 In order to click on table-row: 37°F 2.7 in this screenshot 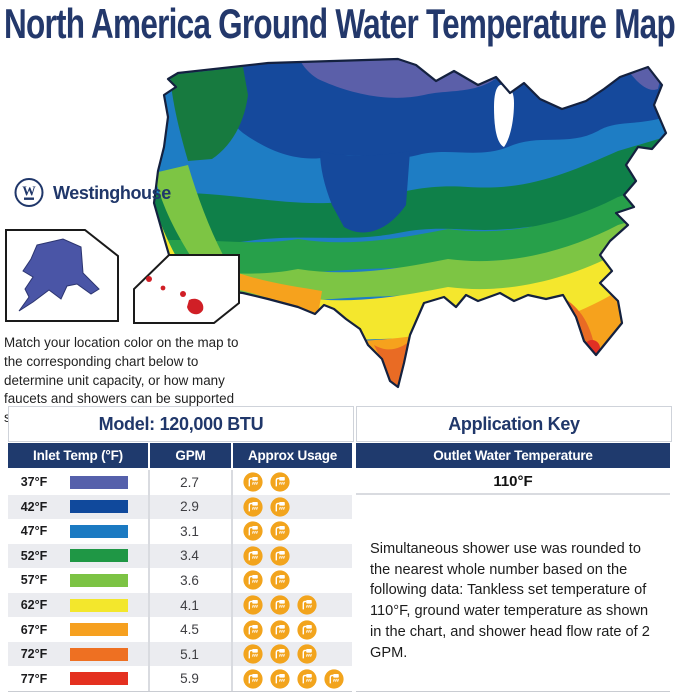, I will do `click(180, 482)`.